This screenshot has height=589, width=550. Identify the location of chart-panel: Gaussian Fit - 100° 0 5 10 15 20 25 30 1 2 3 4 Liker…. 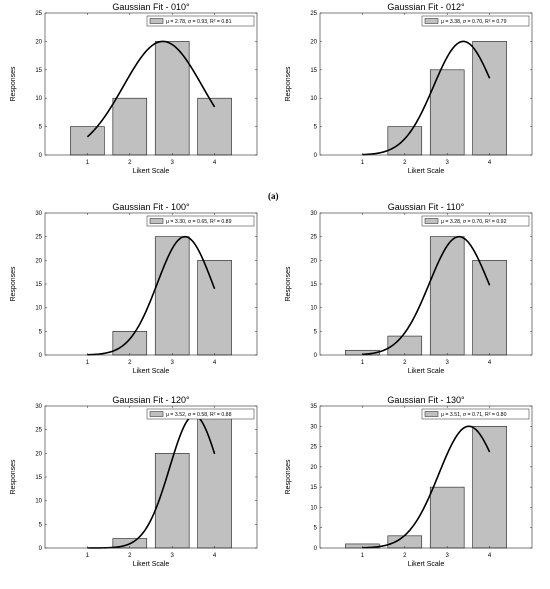
(134, 288).